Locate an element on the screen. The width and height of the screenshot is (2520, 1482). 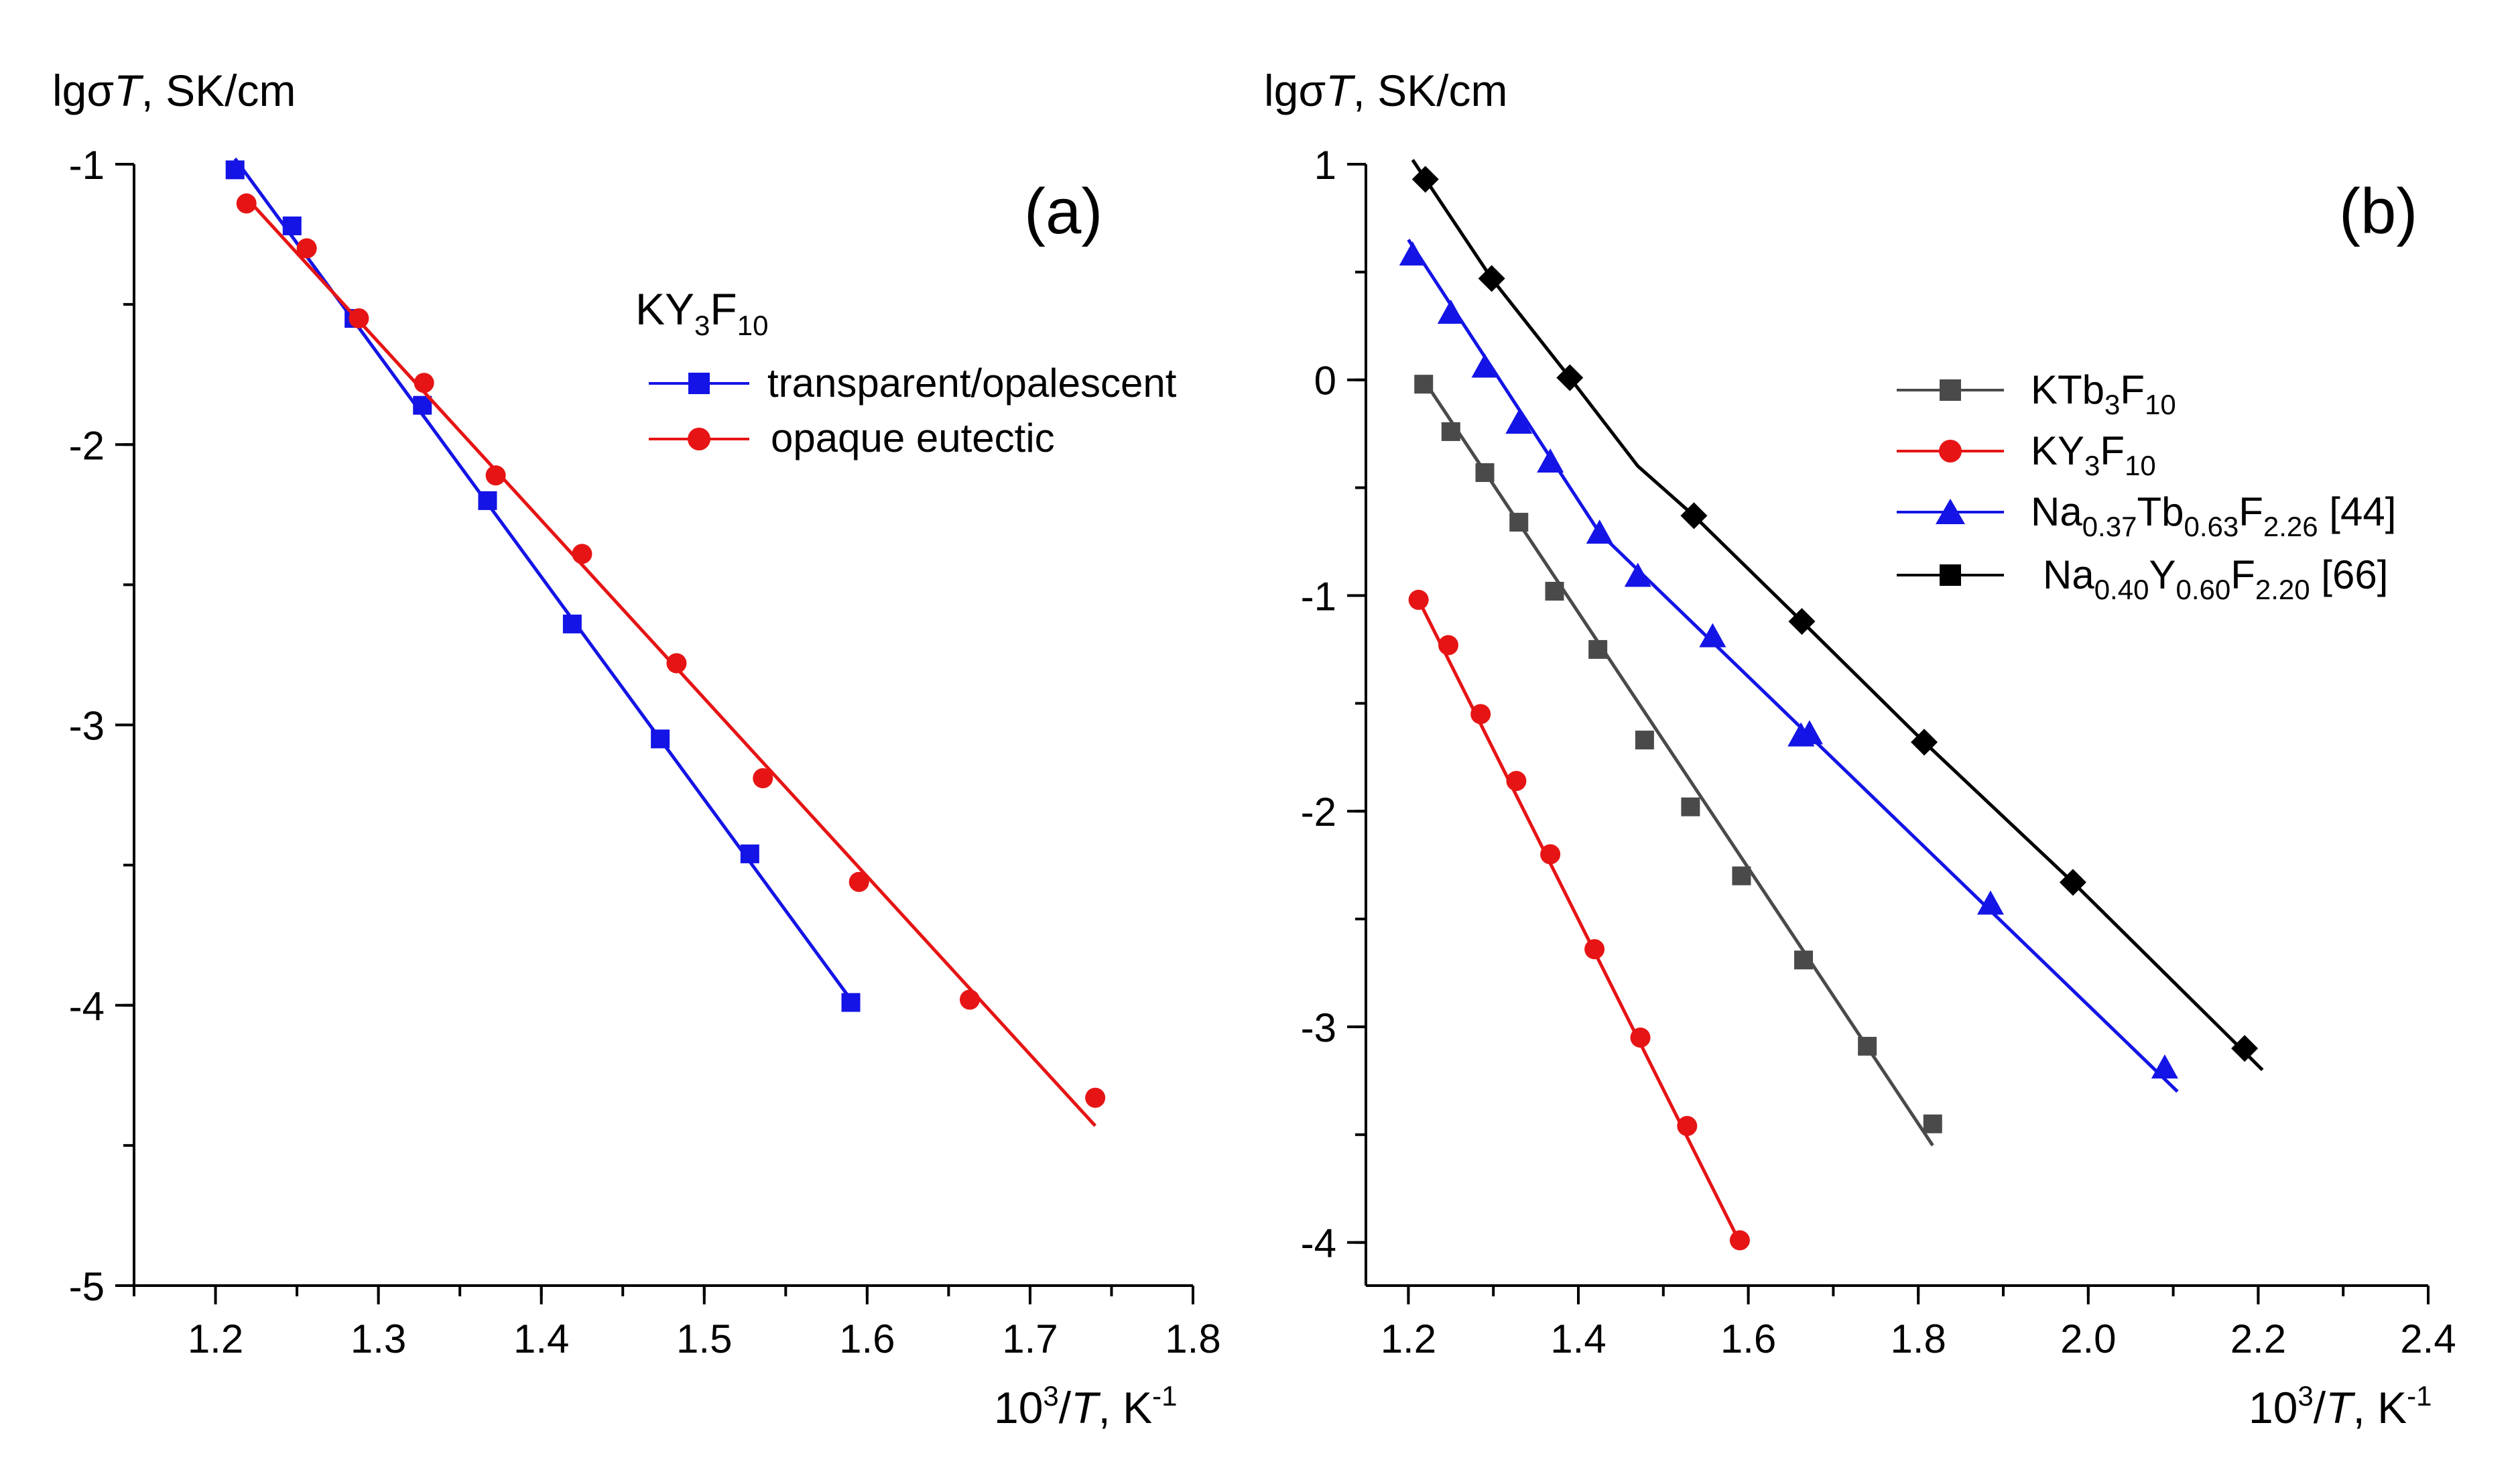
chart-b-legend-marker-ktb is located at coordinates (1951, 390).